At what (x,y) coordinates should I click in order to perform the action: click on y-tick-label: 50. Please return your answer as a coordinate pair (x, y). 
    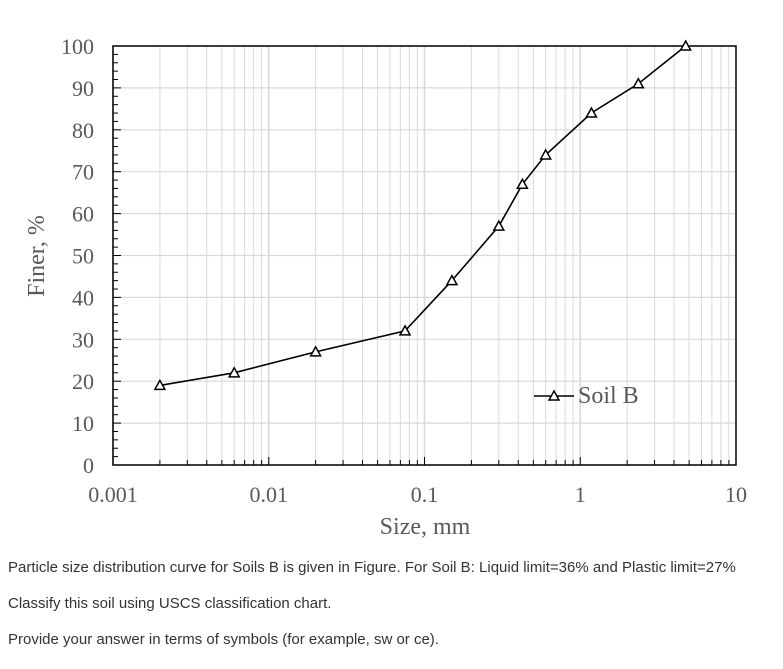
    Looking at the image, I should click on (83, 256).